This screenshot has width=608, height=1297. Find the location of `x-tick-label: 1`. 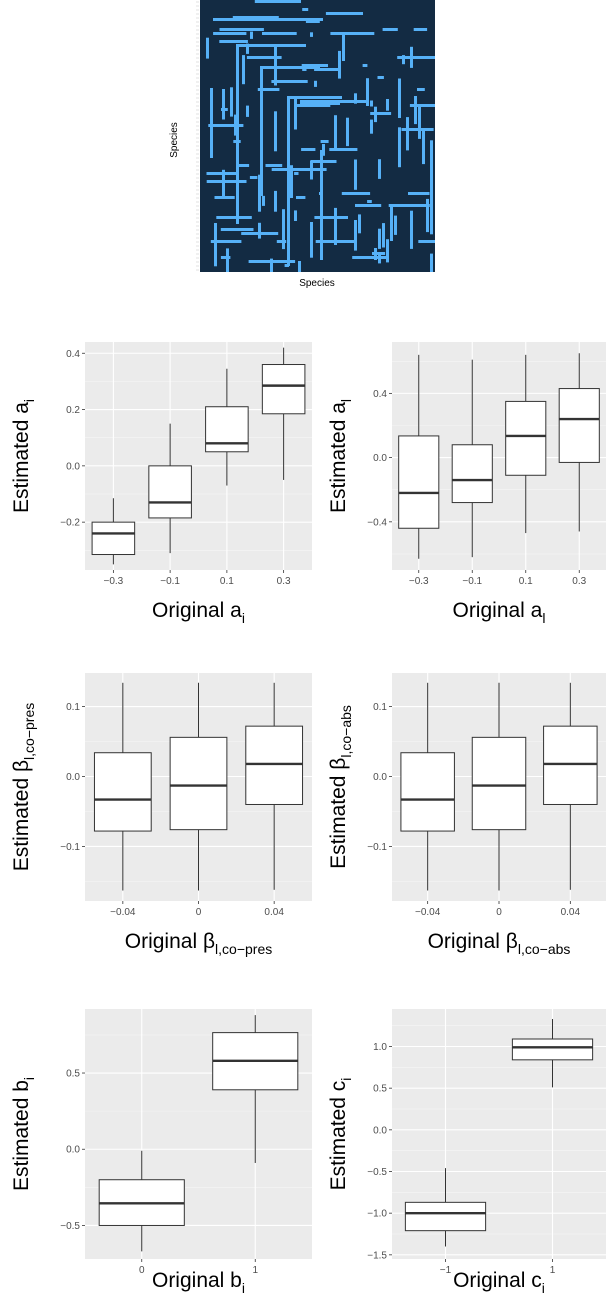

x-tick-label: 1 is located at coordinates (553, 1270).